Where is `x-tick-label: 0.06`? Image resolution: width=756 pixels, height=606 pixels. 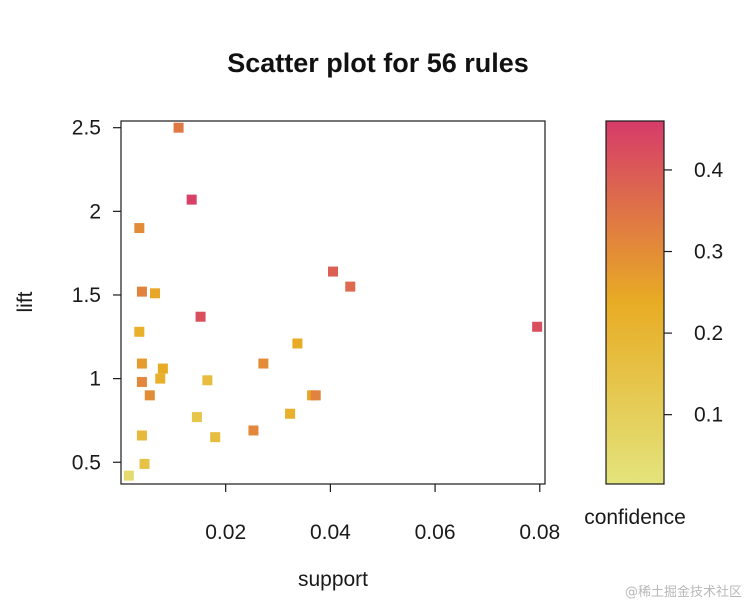
x-tick-label: 0.06 is located at coordinates (435, 532).